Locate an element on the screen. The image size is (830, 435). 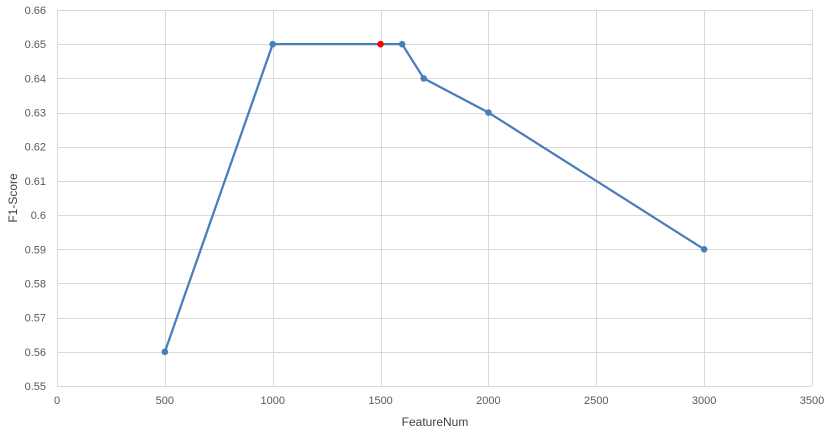
y-tick-label: 0.63 is located at coordinates (35, 114).